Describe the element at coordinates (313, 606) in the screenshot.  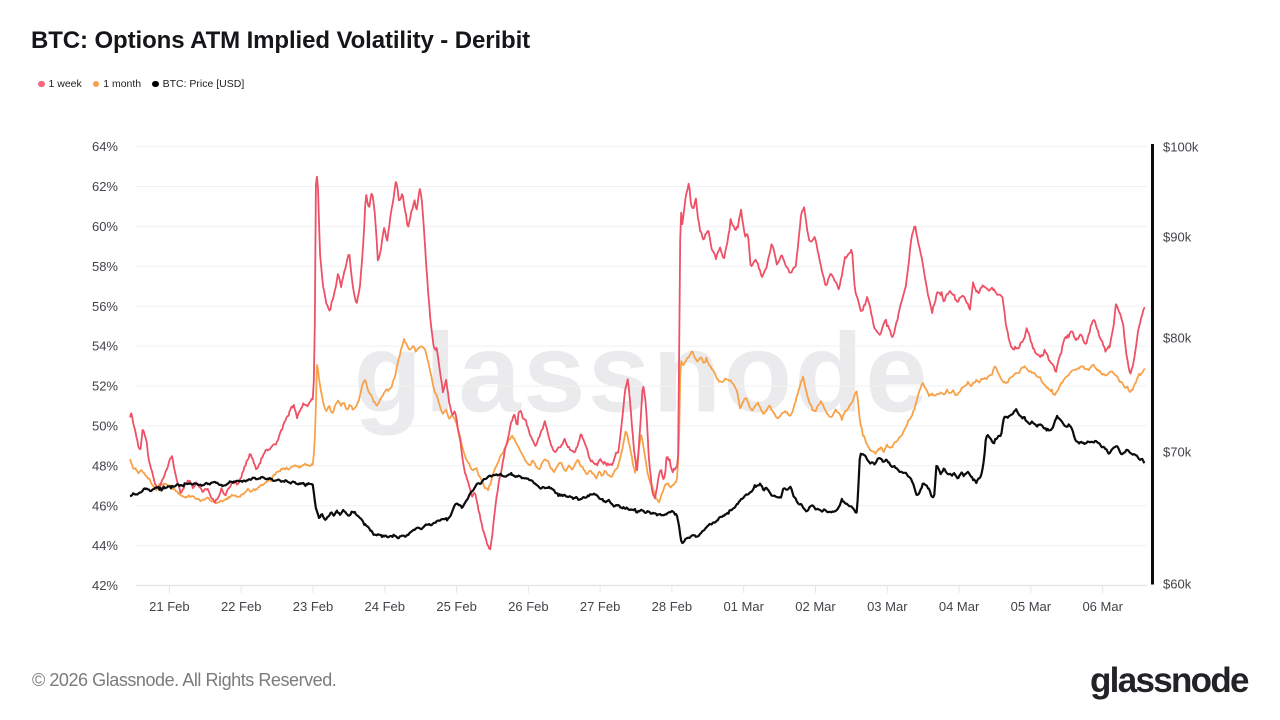
I see `svg-text: 23 Feb` at that location.